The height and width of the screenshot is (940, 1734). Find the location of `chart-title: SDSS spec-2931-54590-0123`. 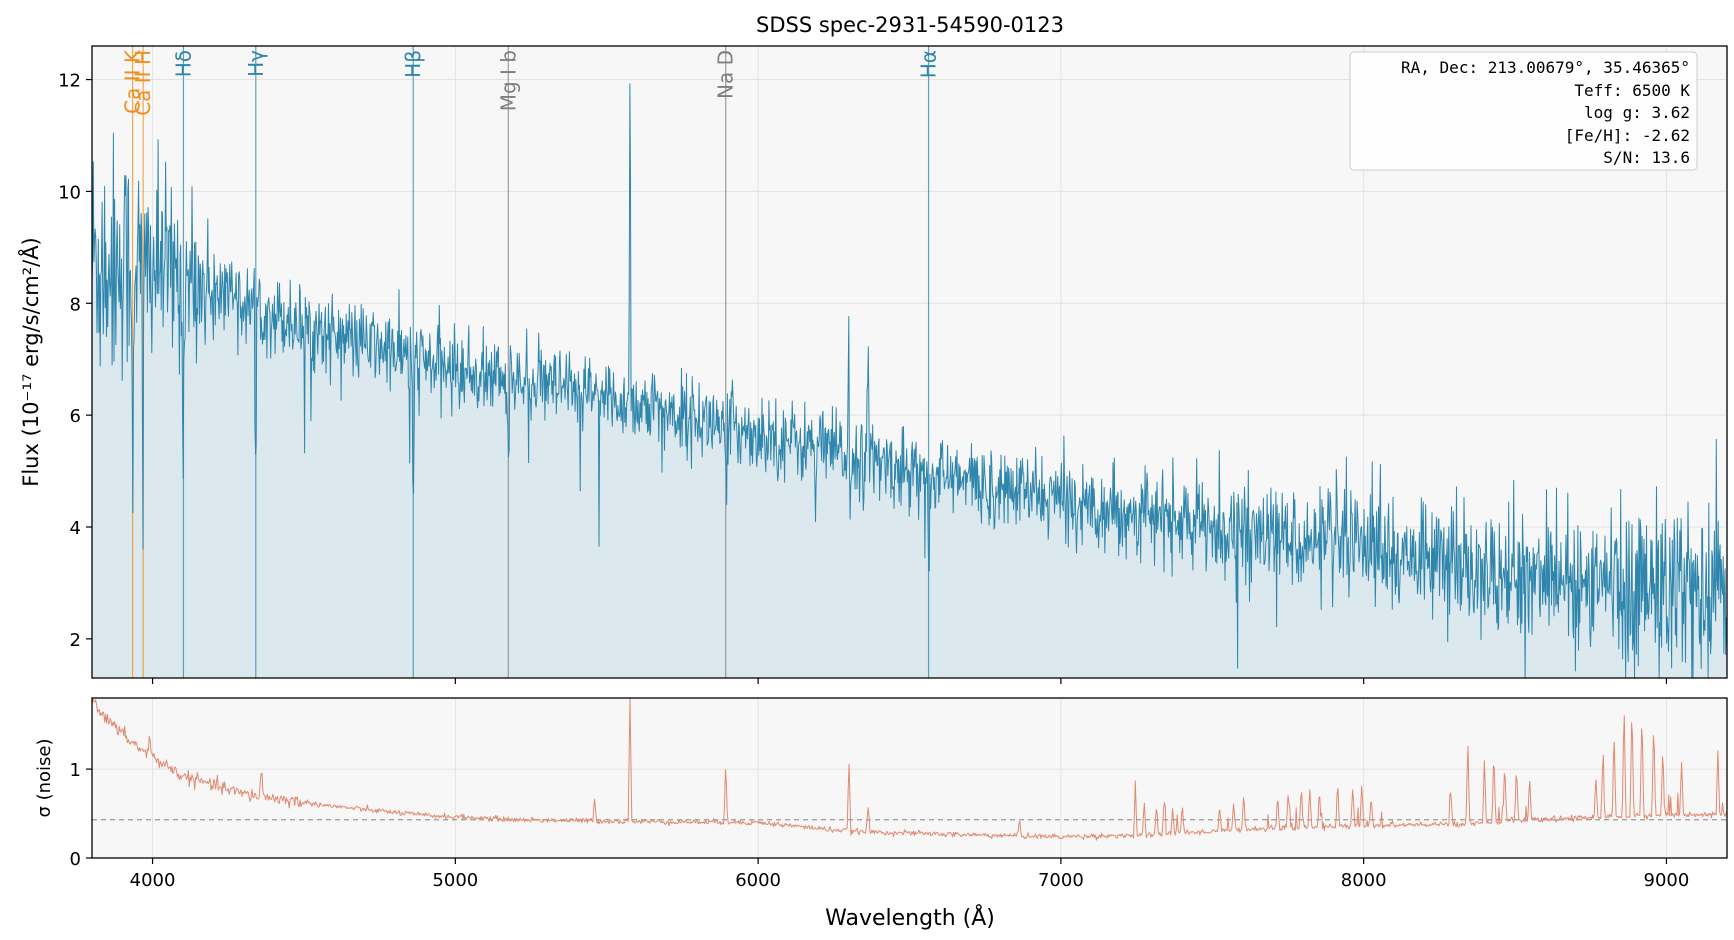

chart-title: SDSS spec-2931-54590-0123 is located at coordinates (910, 25).